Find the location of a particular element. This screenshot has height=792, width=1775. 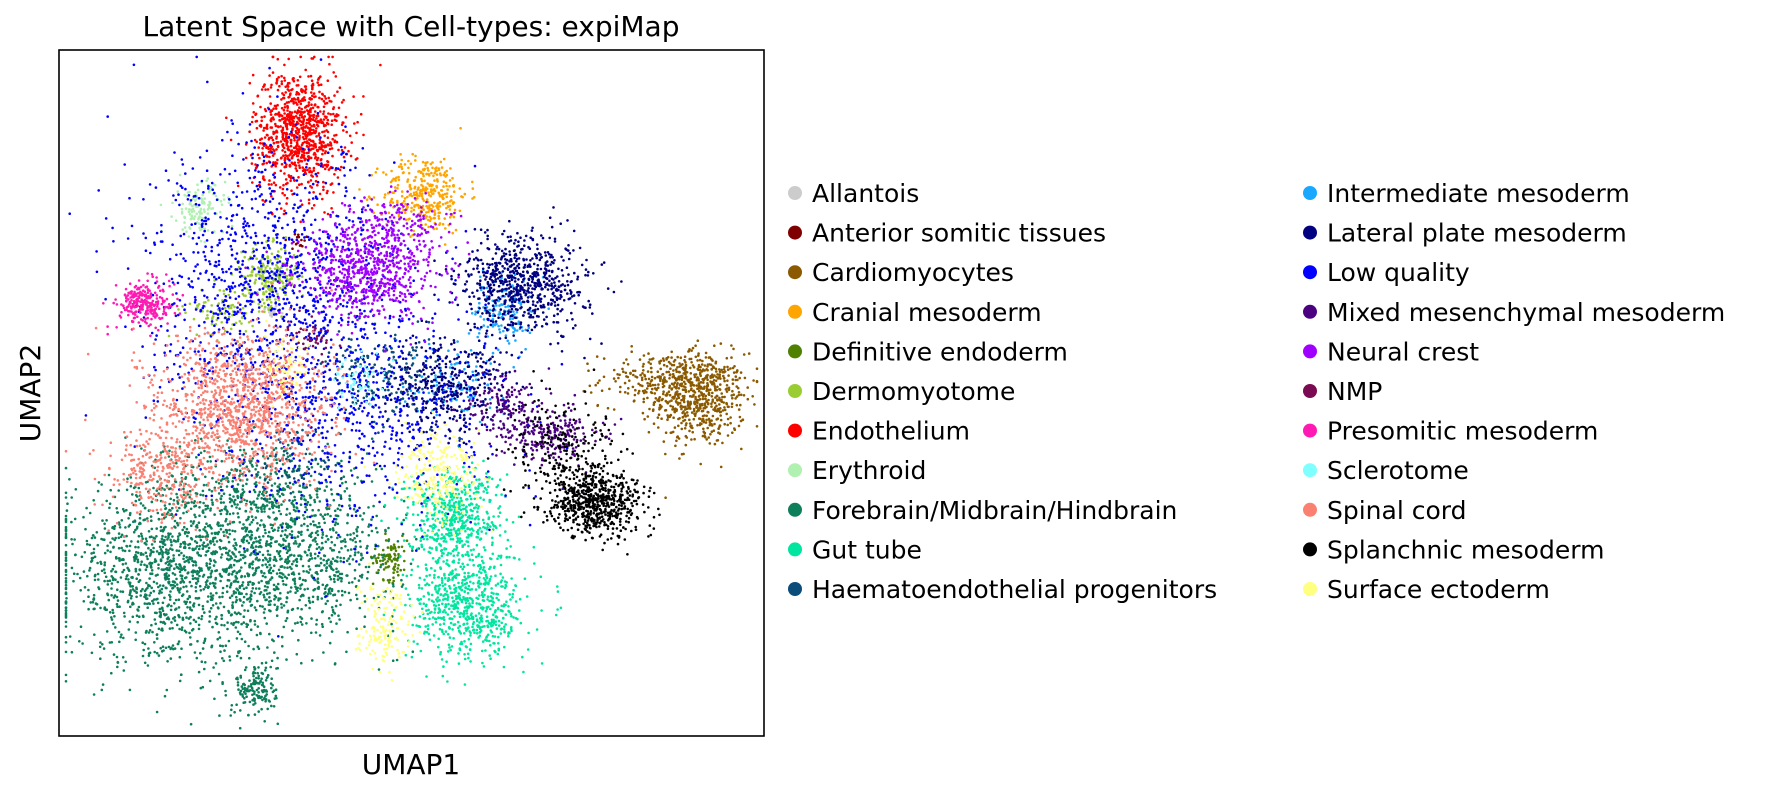

x-axis-label: UMAP1 is located at coordinates (411, 764).